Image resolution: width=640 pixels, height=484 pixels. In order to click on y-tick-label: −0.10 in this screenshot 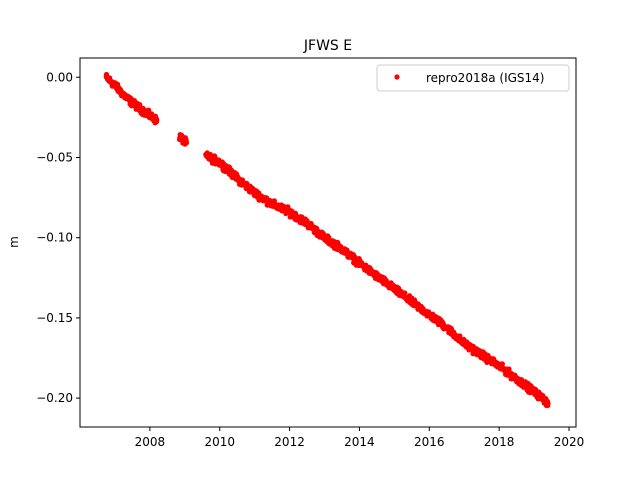, I will do `click(54, 238)`.